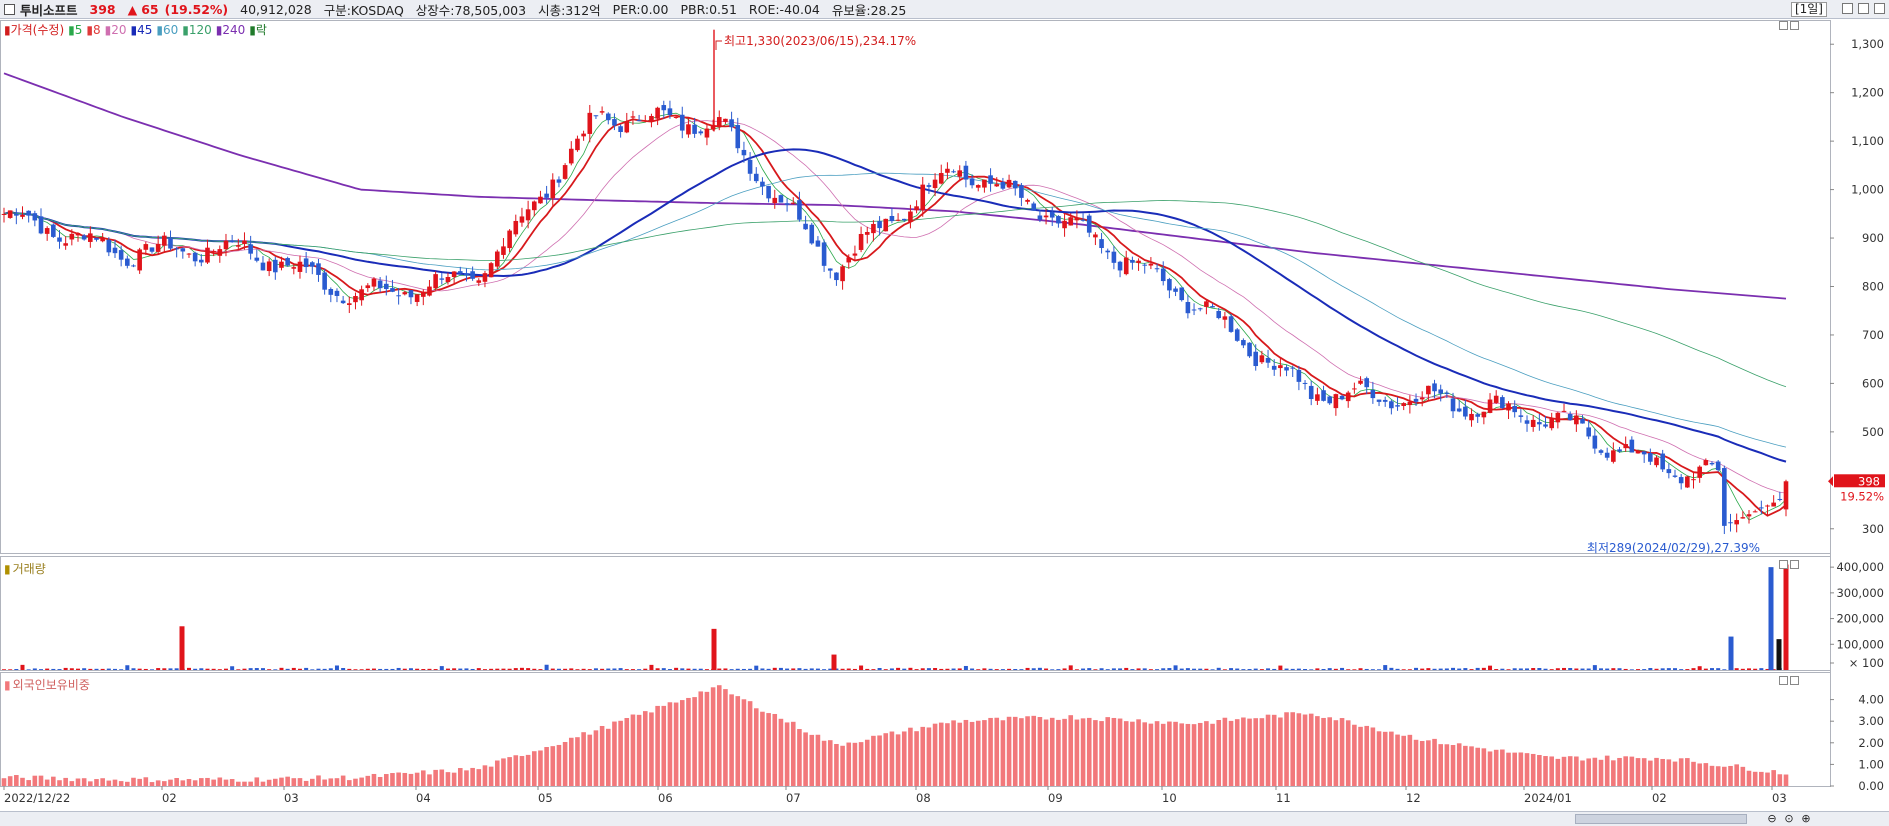 This screenshot has height=826, width=1889. Describe the element at coordinates (1871, 743) in the screenshot. I see `foreign-tick-label: 2.00` at that location.